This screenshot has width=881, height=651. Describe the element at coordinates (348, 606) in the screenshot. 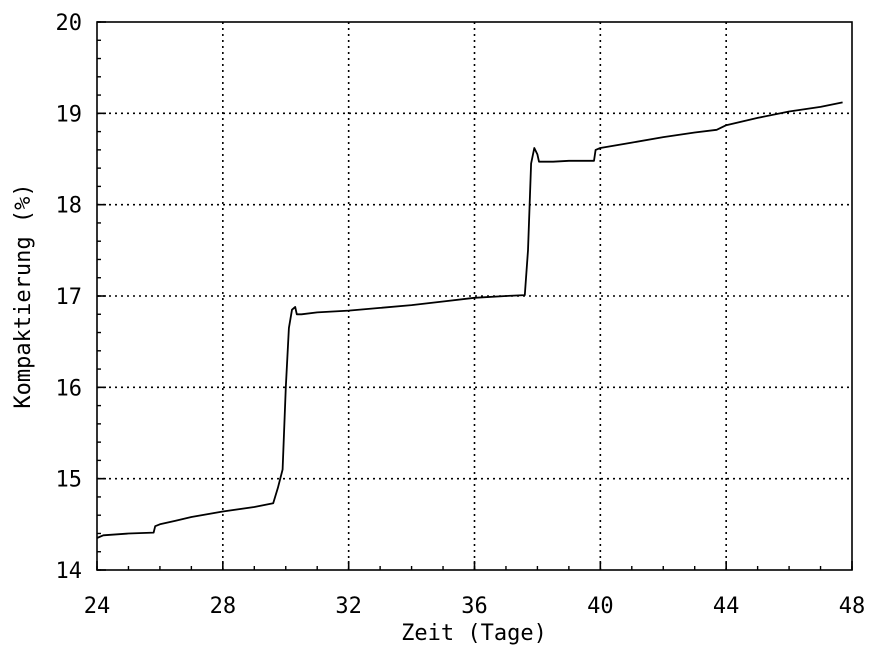

I see `x-tick-label: 32` at that location.